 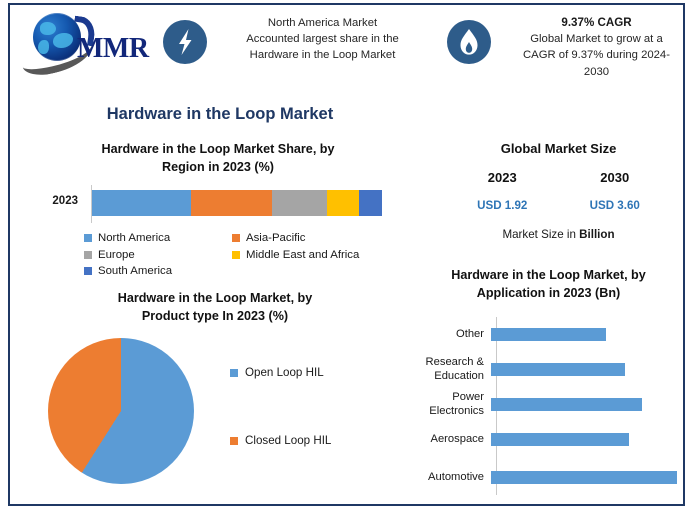 What do you see at coordinates (121, 411) in the screenshot?
I see `pie-chart-graphic` at bounding box center [121, 411].